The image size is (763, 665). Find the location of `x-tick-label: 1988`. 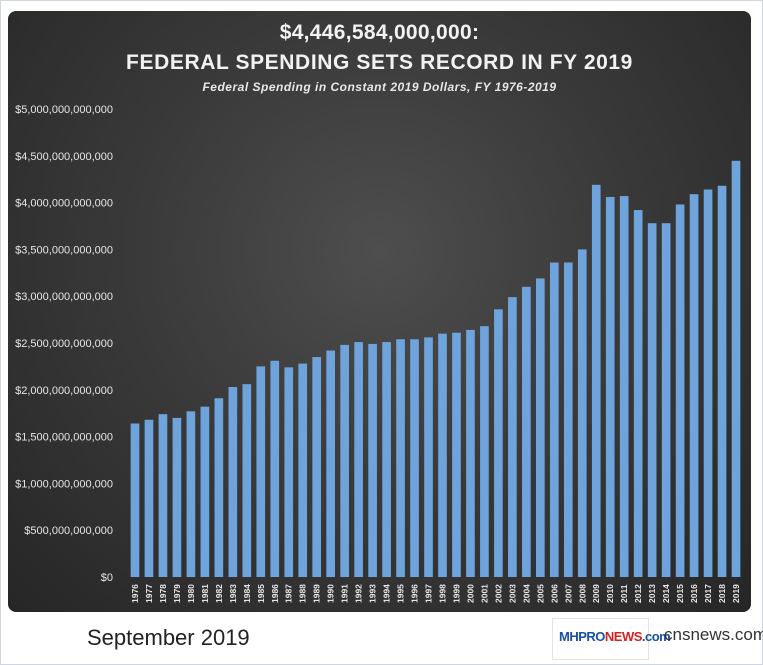

x-tick-label: 1988 is located at coordinates (303, 593).